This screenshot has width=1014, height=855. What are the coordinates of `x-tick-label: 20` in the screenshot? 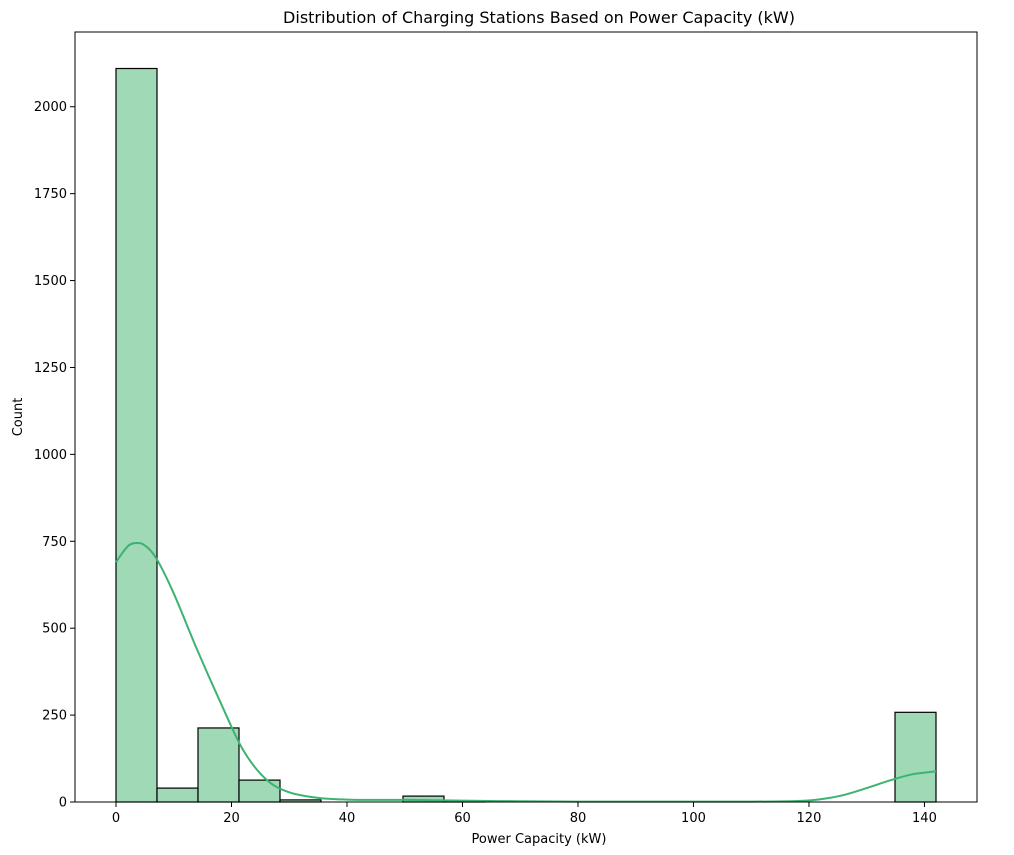 It's located at (231, 818).